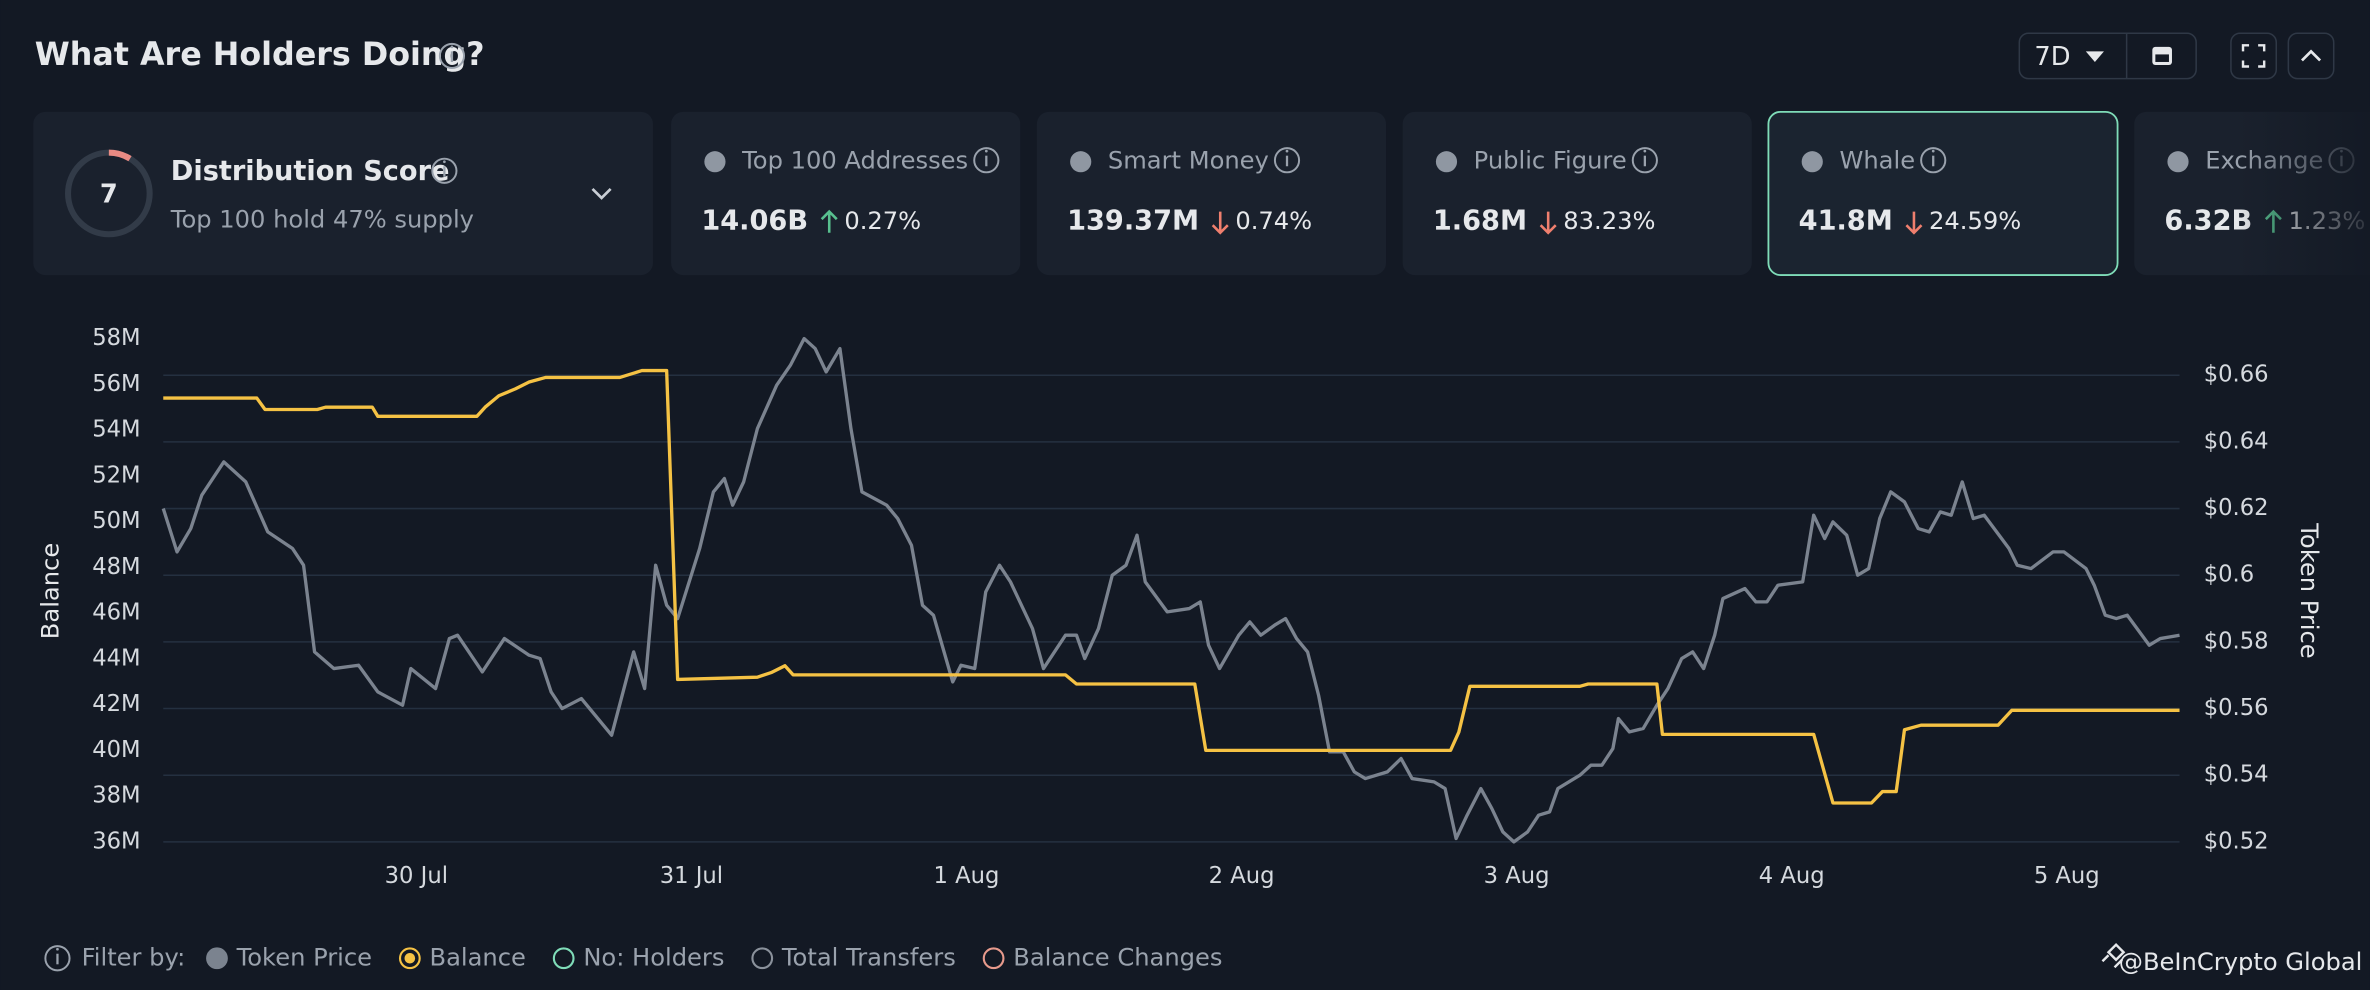 The width and height of the screenshot is (2370, 990). What do you see at coordinates (2113, 955) in the screenshot?
I see `watermark-logo` at bounding box center [2113, 955].